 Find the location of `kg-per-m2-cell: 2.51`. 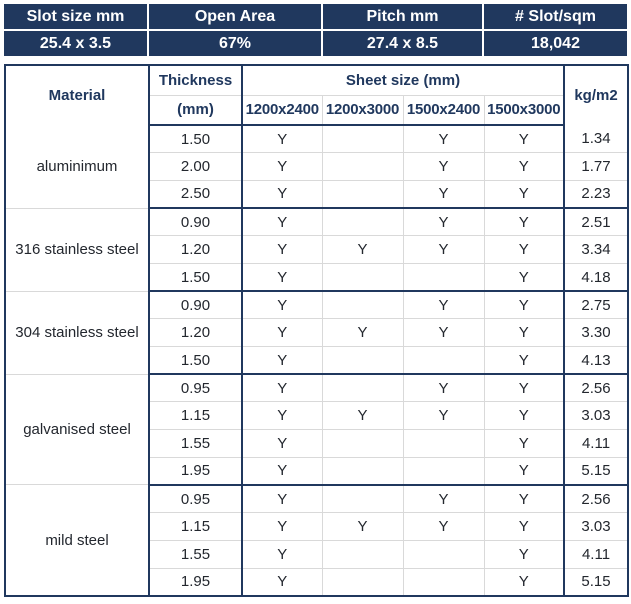

kg-per-m2-cell: 2.51 is located at coordinates (596, 222).